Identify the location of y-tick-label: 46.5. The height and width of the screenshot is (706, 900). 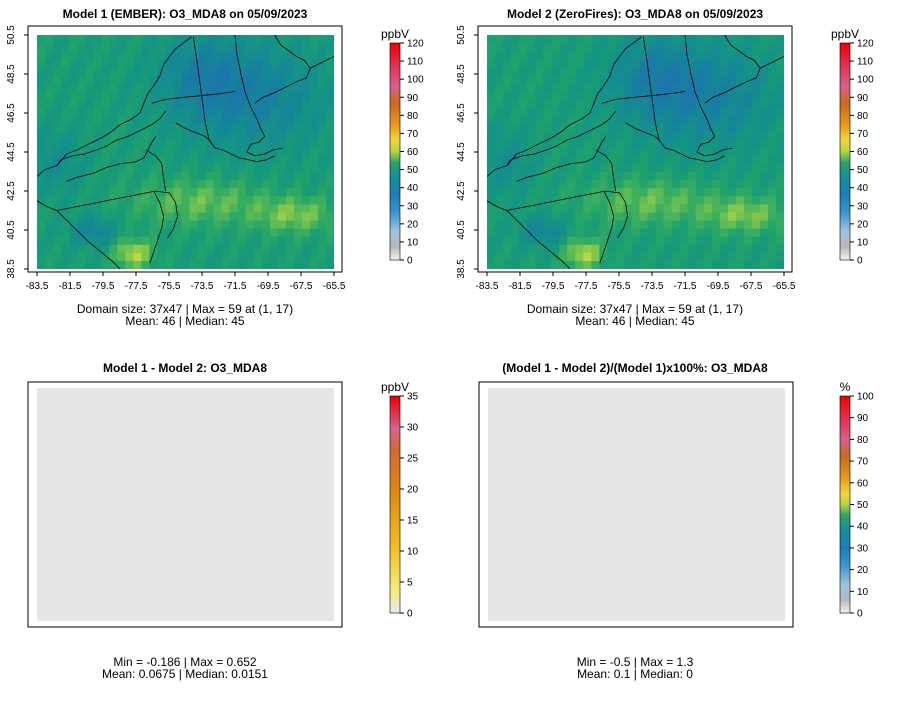
(461, 113).